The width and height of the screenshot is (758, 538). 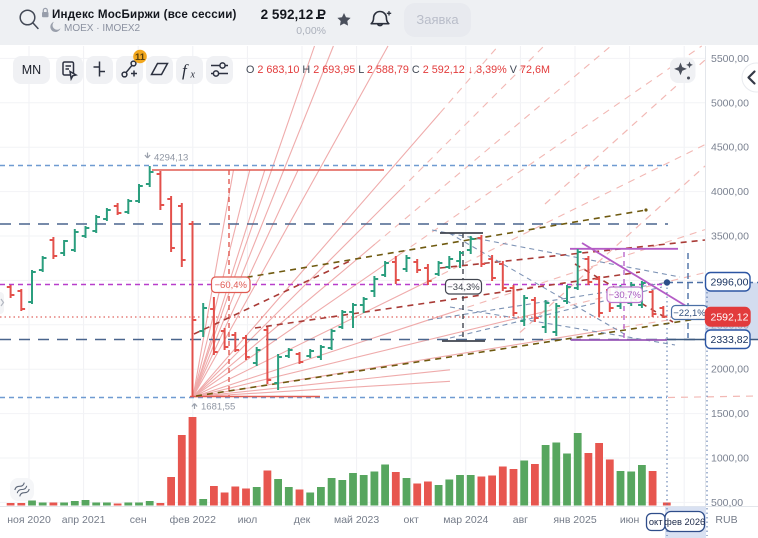 I want to click on svg-text: 11, so click(x=140, y=57).